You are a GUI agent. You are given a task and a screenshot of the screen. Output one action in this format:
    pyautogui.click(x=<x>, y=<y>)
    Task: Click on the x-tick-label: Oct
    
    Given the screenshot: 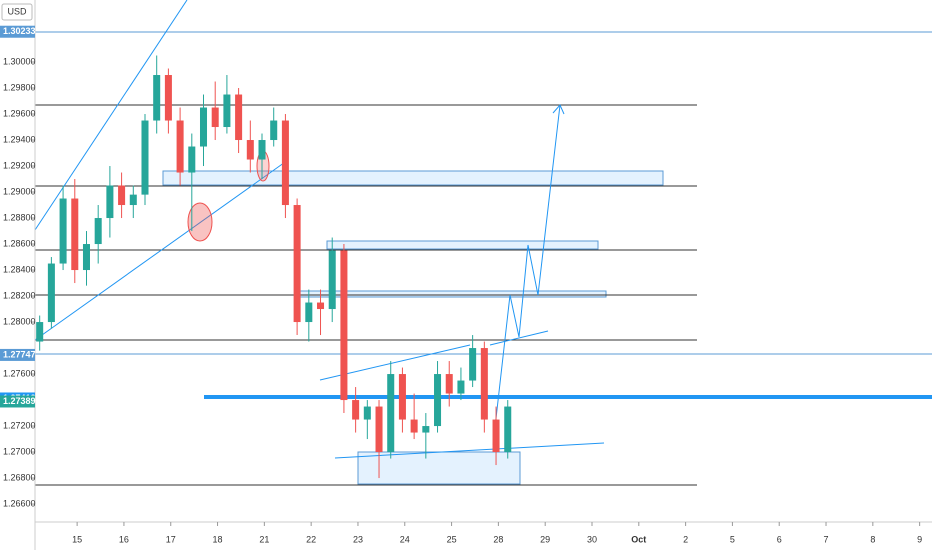 What is the action you would take?
    pyautogui.click(x=638, y=539)
    